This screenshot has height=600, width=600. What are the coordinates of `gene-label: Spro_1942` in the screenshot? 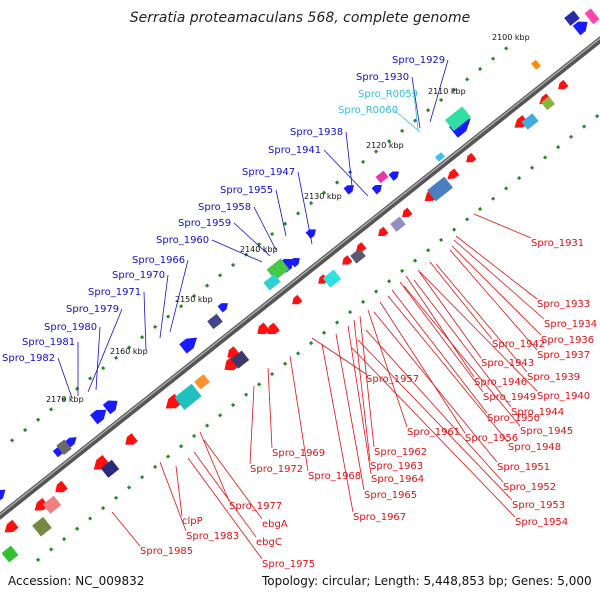 It's located at (518, 344).